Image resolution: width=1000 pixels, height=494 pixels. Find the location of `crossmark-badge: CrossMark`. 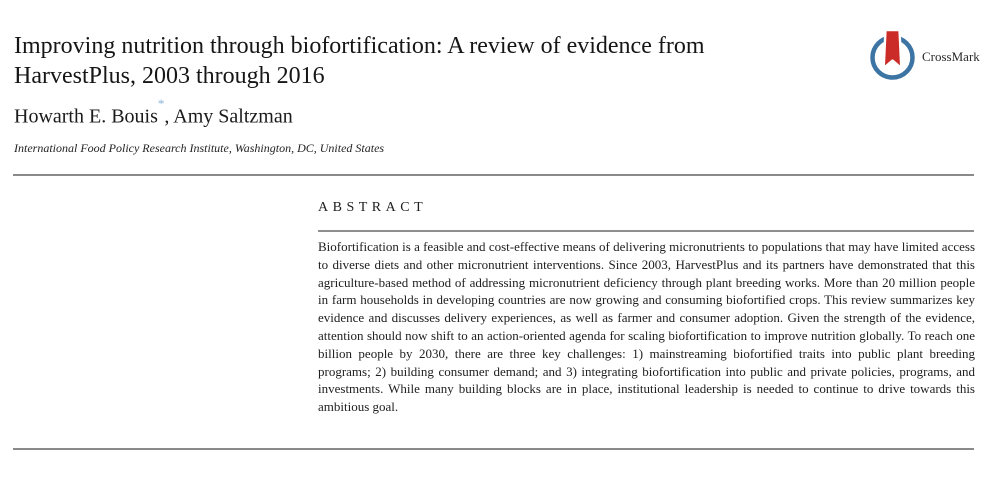

crossmark-badge: CrossMark is located at coordinates (924, 54).